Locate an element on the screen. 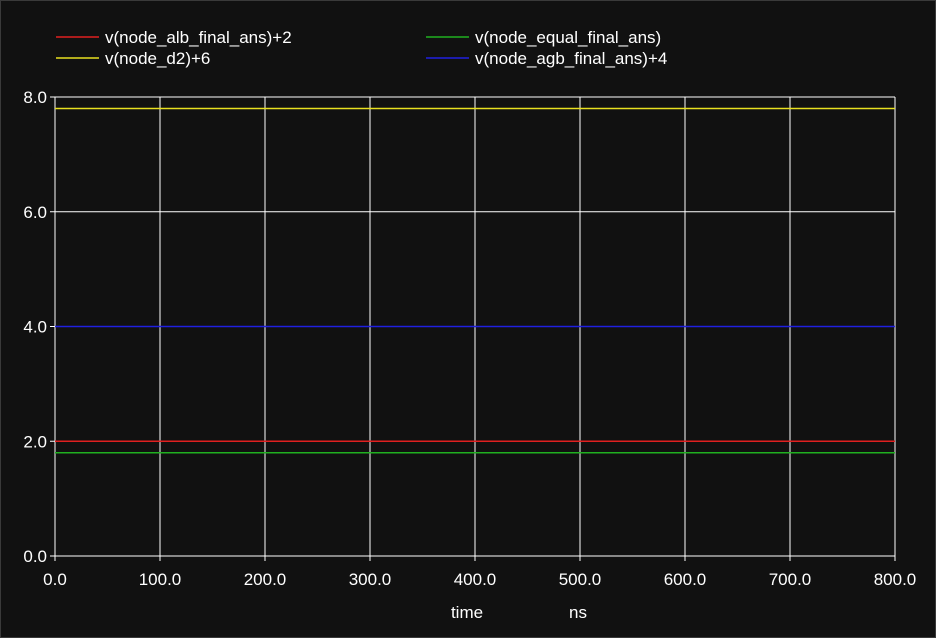  x-tick-label: 200.0 is located at coordinates (265, 579).